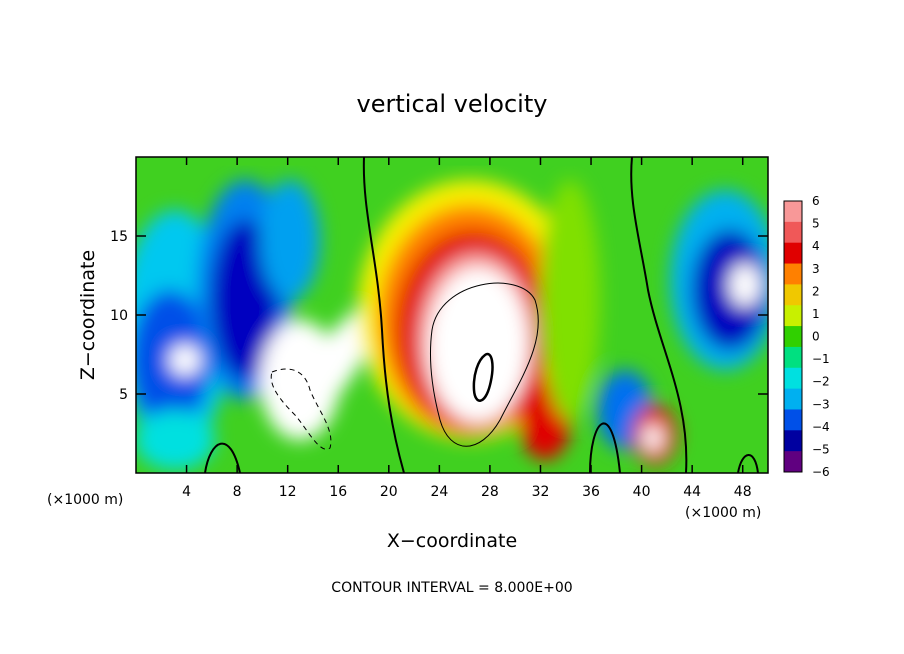  Describe the element at coordinates (439, 492) in the screenshot. I see `x-tick-label: 24` at that location.